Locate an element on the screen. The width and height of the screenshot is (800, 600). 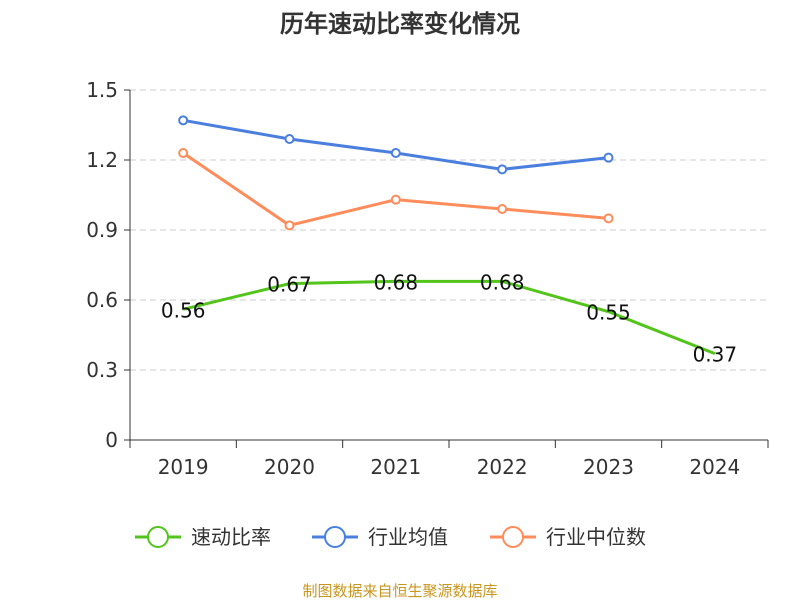
chart-title: 历年速动比率变化情况 is located at coordinates (400, 24).